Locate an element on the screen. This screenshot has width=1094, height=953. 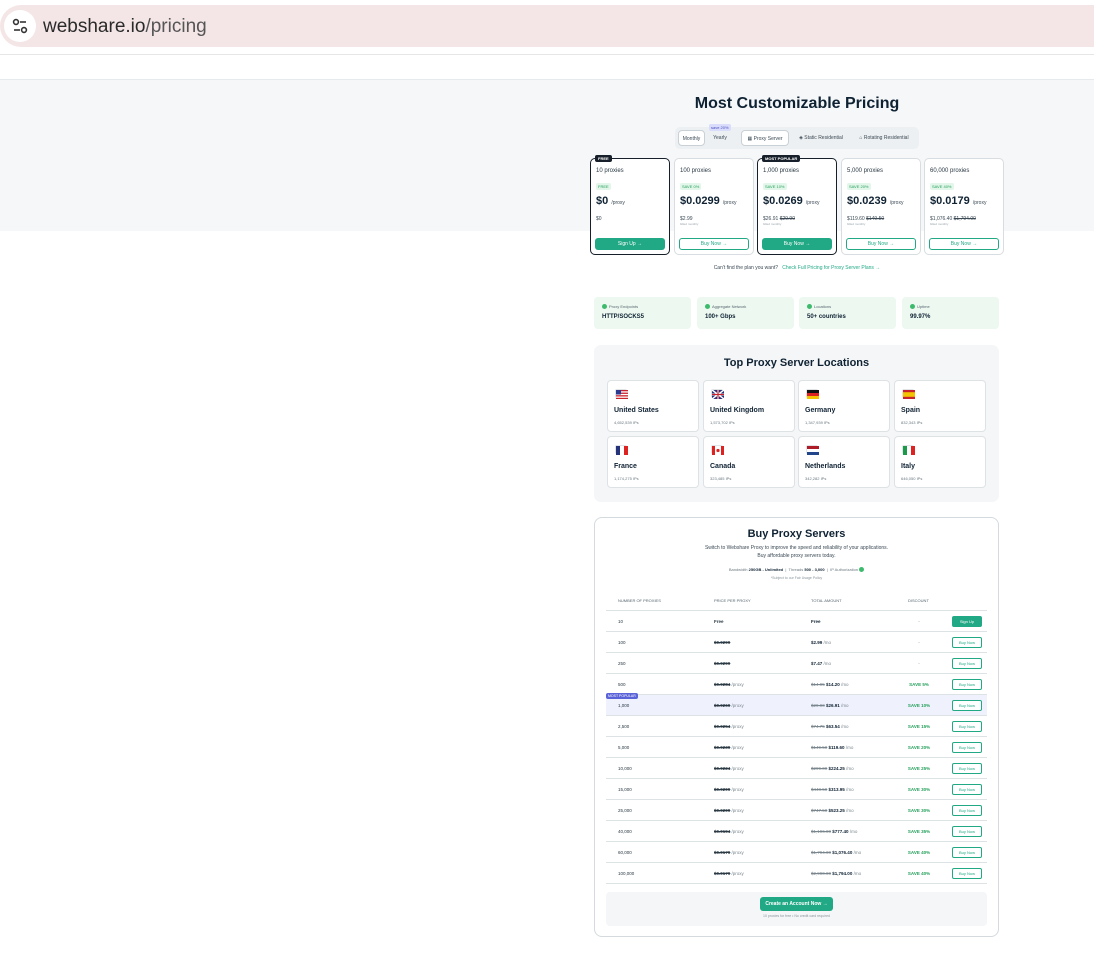
location-card-ca: Canada 323,485 IPs is located at coordinates (749, 462).